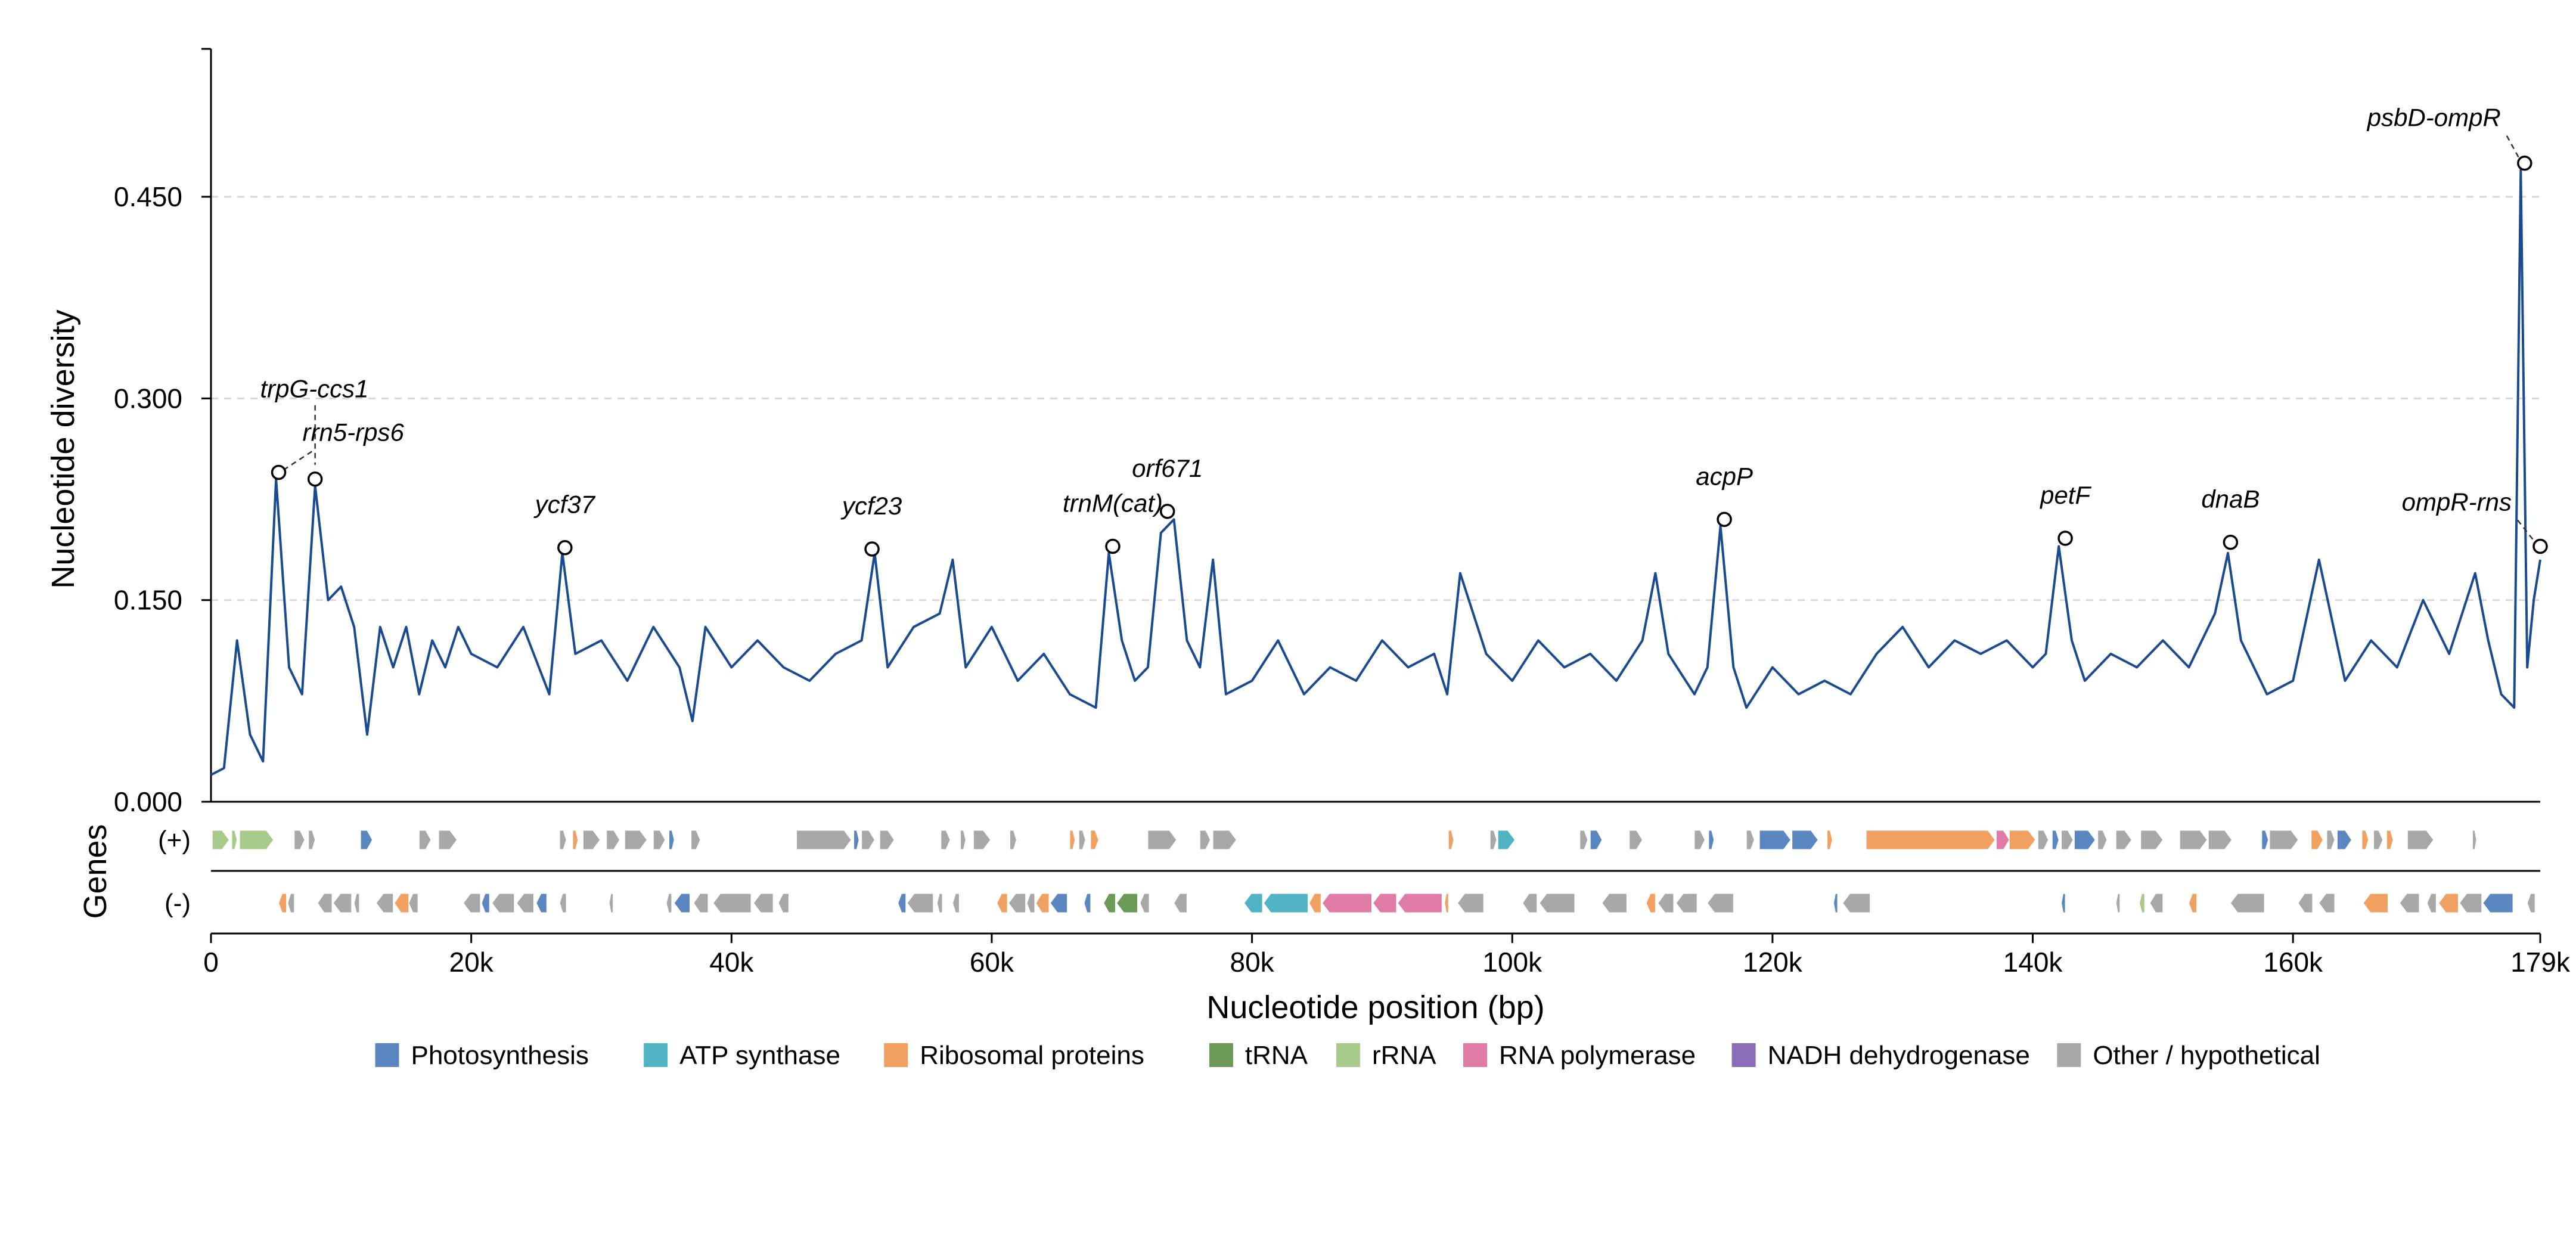  I want to click on genes-track-label: Genes, so click(95, 871).